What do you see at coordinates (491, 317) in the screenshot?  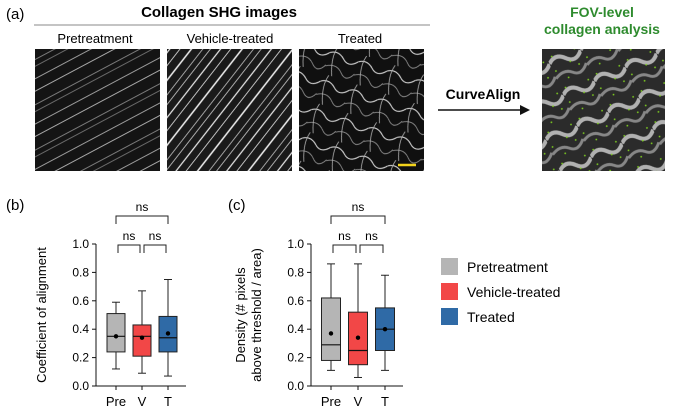 I see `legend-label: Treated` at bounding box center [491, 317].